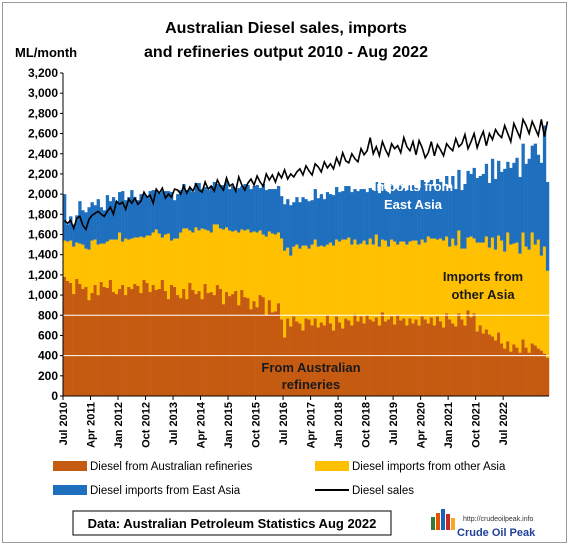  What do you see at coordinates (43, 214) in the screenshot?
I see `y-tick-label-9: 1,800` at bounding box center [43, 214].